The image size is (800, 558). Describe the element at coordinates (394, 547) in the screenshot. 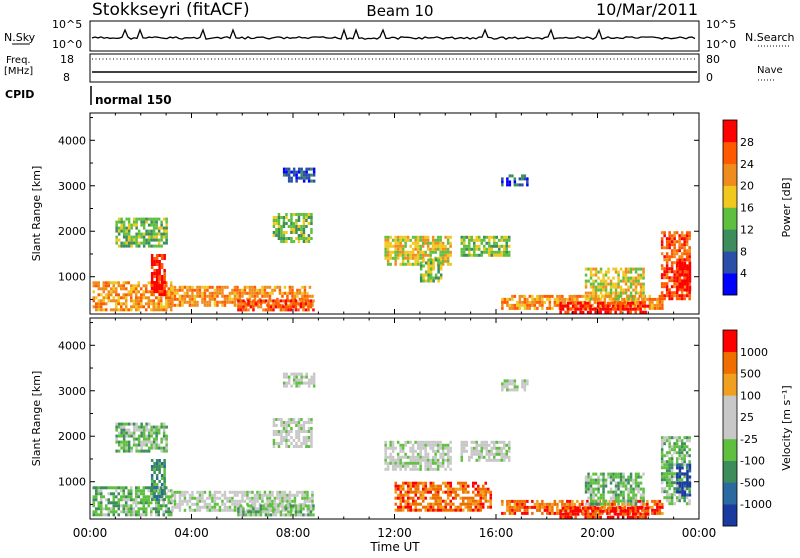

I see `time-axis-label: Time UT` at that location.